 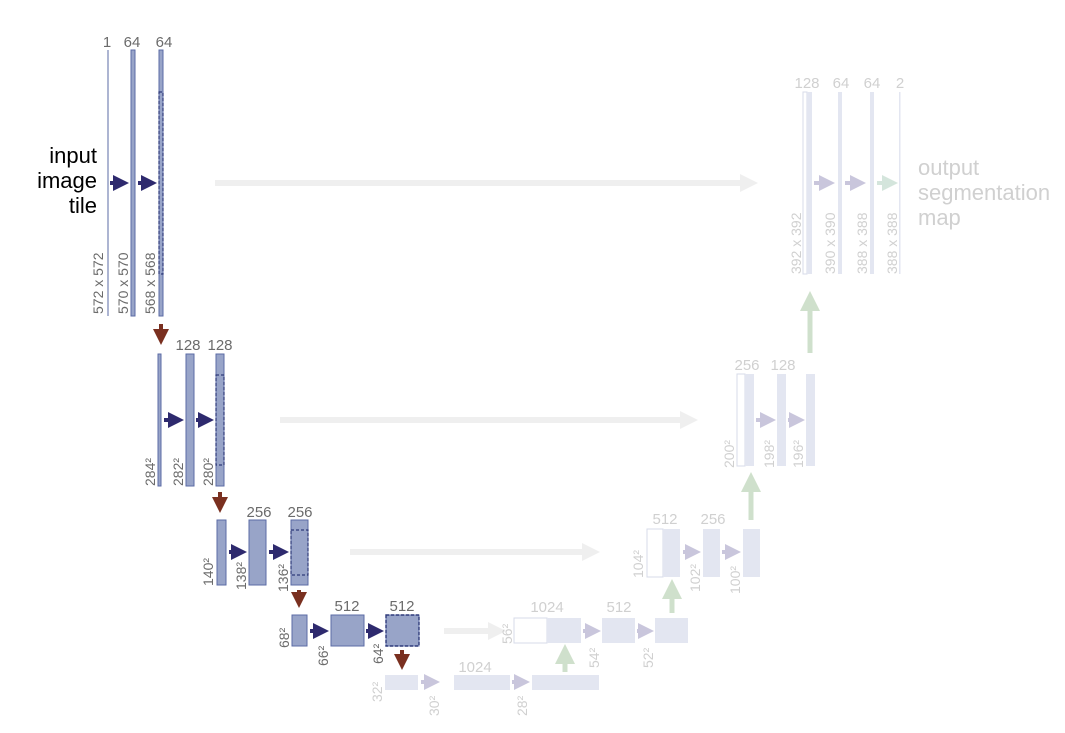 What do you see at coordinates (655, 553) in the screenshot?
I see `copied-map-u3` at bounding box center [655, 553].